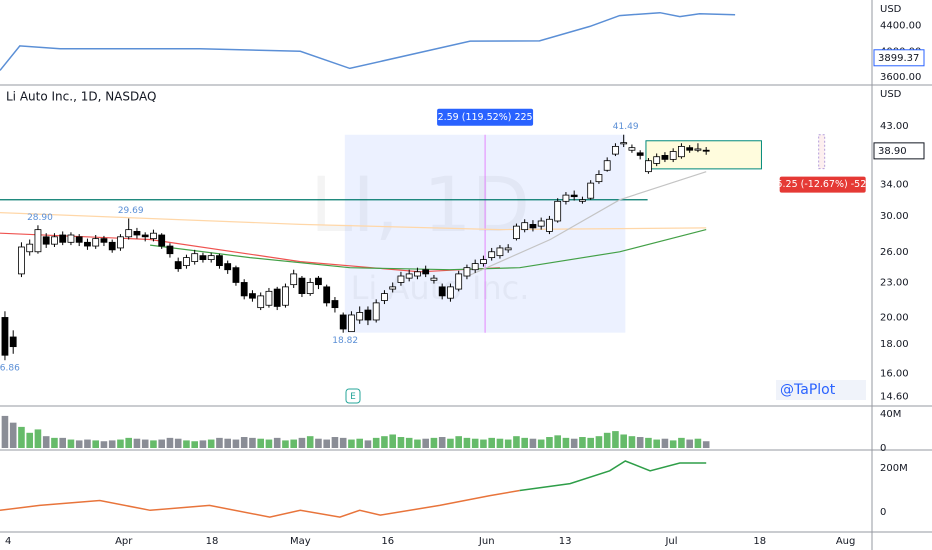  Describe the element at coordinates (485, 117) in the screenshot. I see `measure-label: 22.59 (119.52%) 2259` at that location.